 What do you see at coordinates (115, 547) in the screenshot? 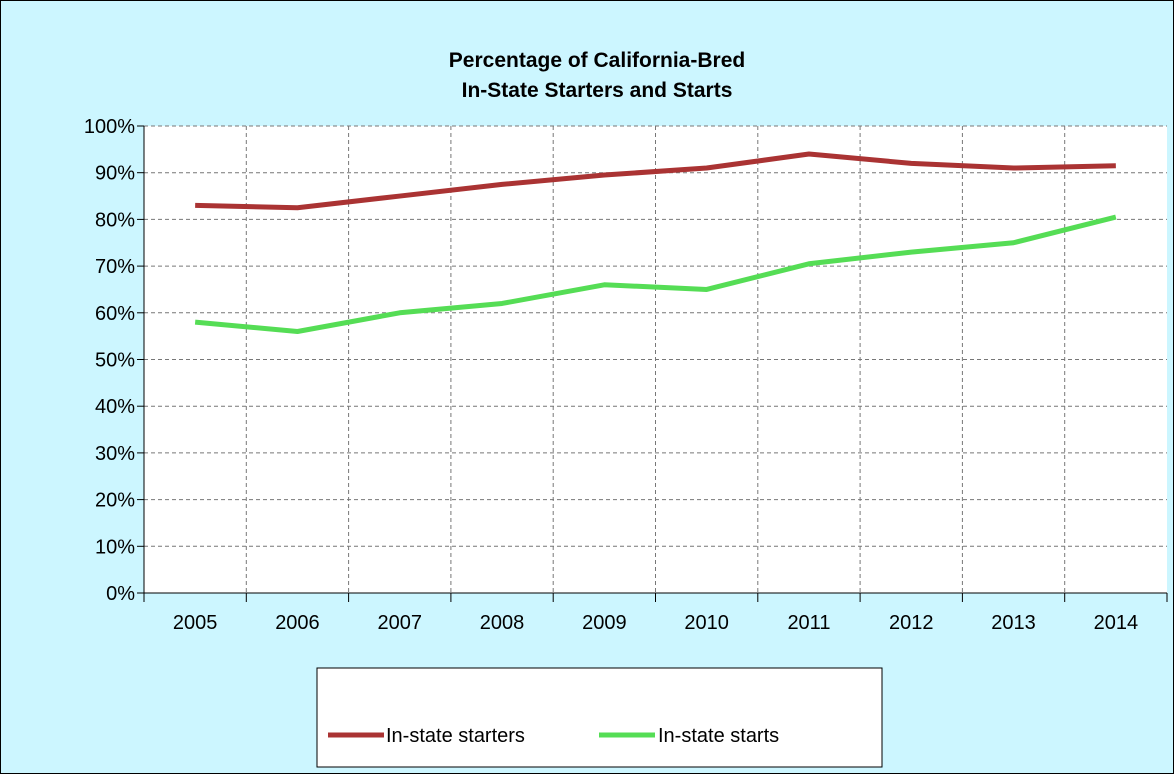
I see `y-tick-label: 10%` at bounding box center [115, 547].